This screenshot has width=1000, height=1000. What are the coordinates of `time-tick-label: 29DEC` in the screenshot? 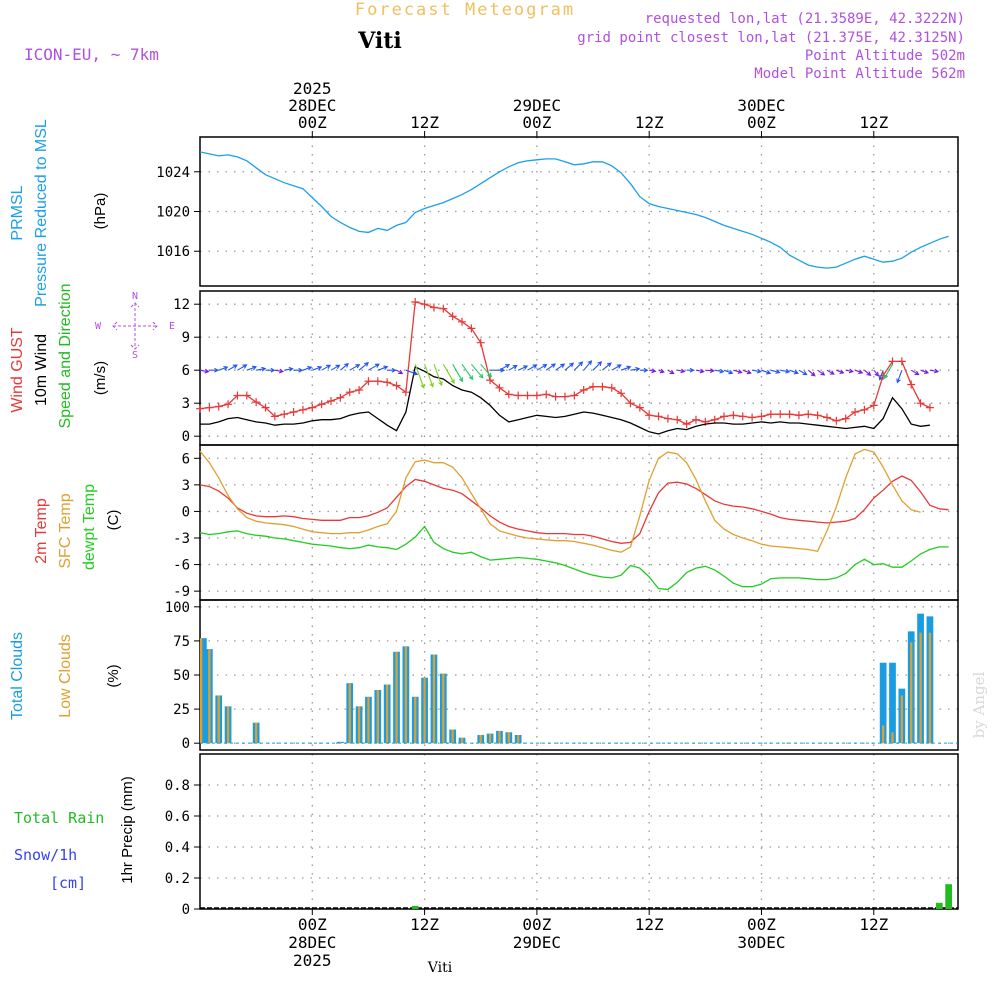 It's located at (537, 942).